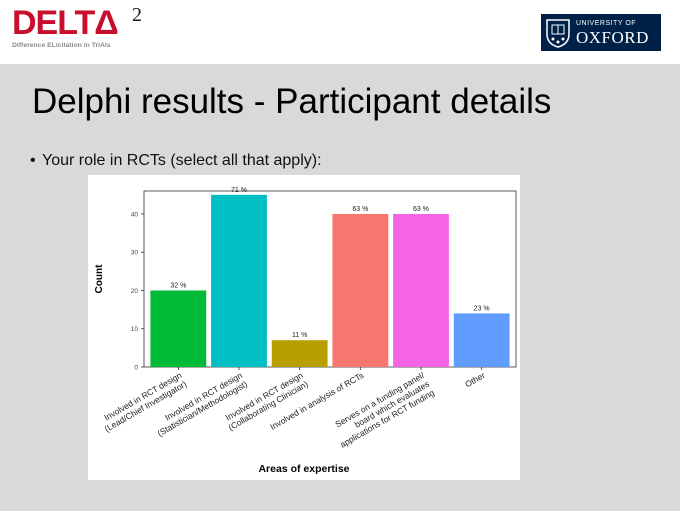 This screenshot has width=680, height=511. What do you see at coordinates (299, 335) in the screenshot?
I see `bar-data-label: 11 %` at bounding box center [299, 335].